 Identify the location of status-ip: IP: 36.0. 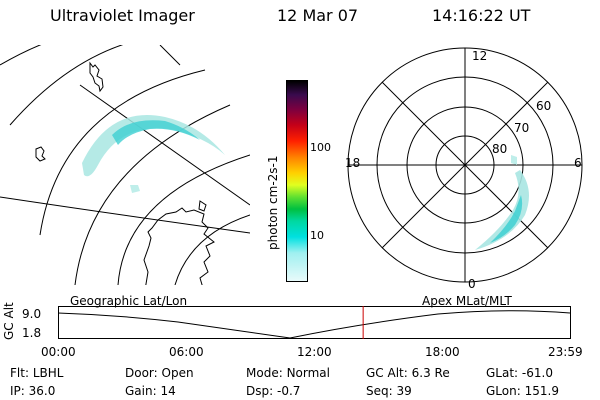
(33, 391).